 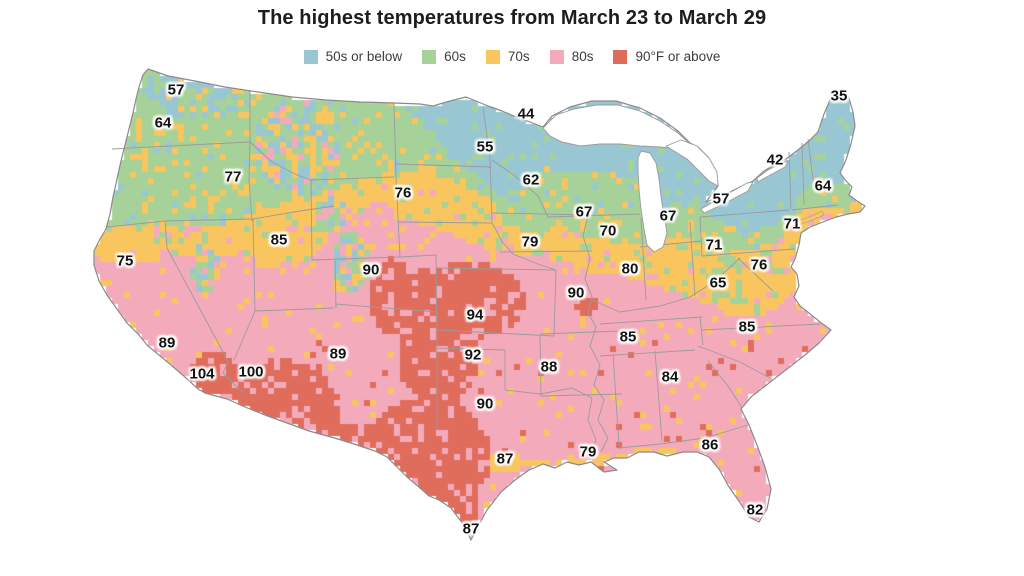 I want to click on temp-label: 75, so click(x=125, y=261).